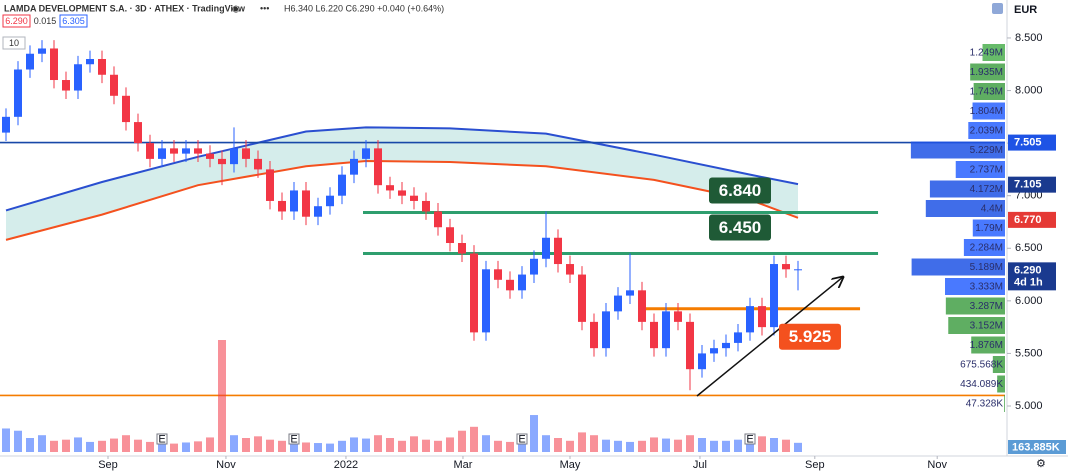 Image resolution: width=1068 pixels, height=473 pixels. I want to click on bid-box, so click(16, 21).